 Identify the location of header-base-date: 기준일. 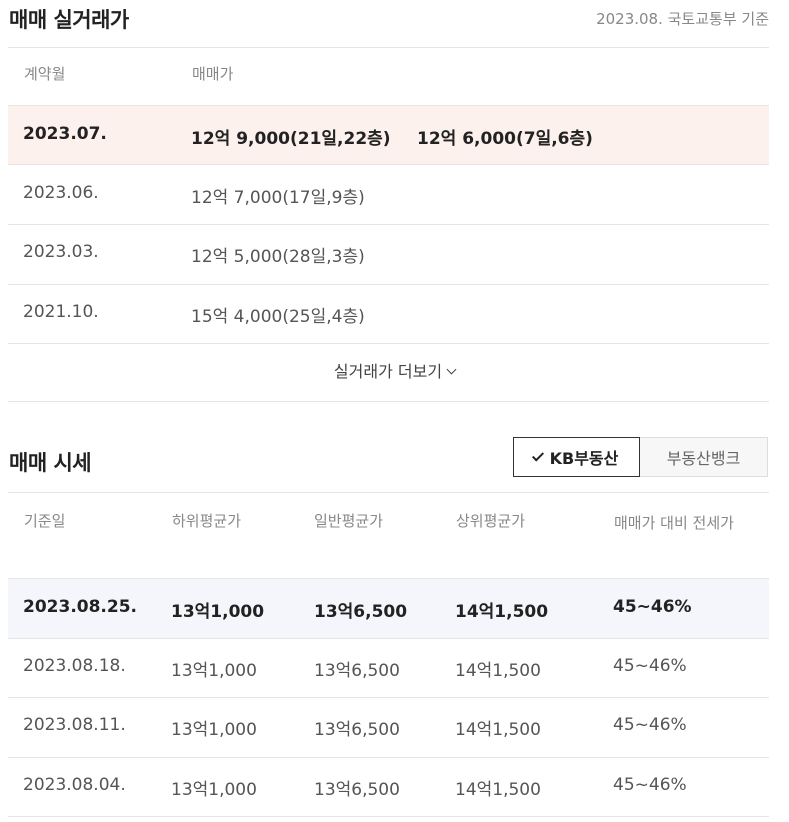
(45, 521).